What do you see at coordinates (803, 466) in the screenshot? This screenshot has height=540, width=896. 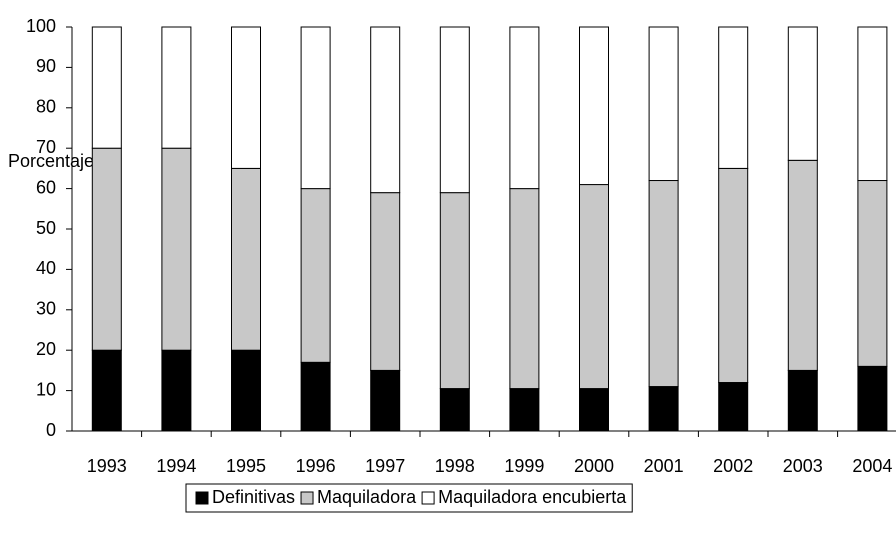 I see `x-tick-label: 2003` at bounding box center [803, 466].